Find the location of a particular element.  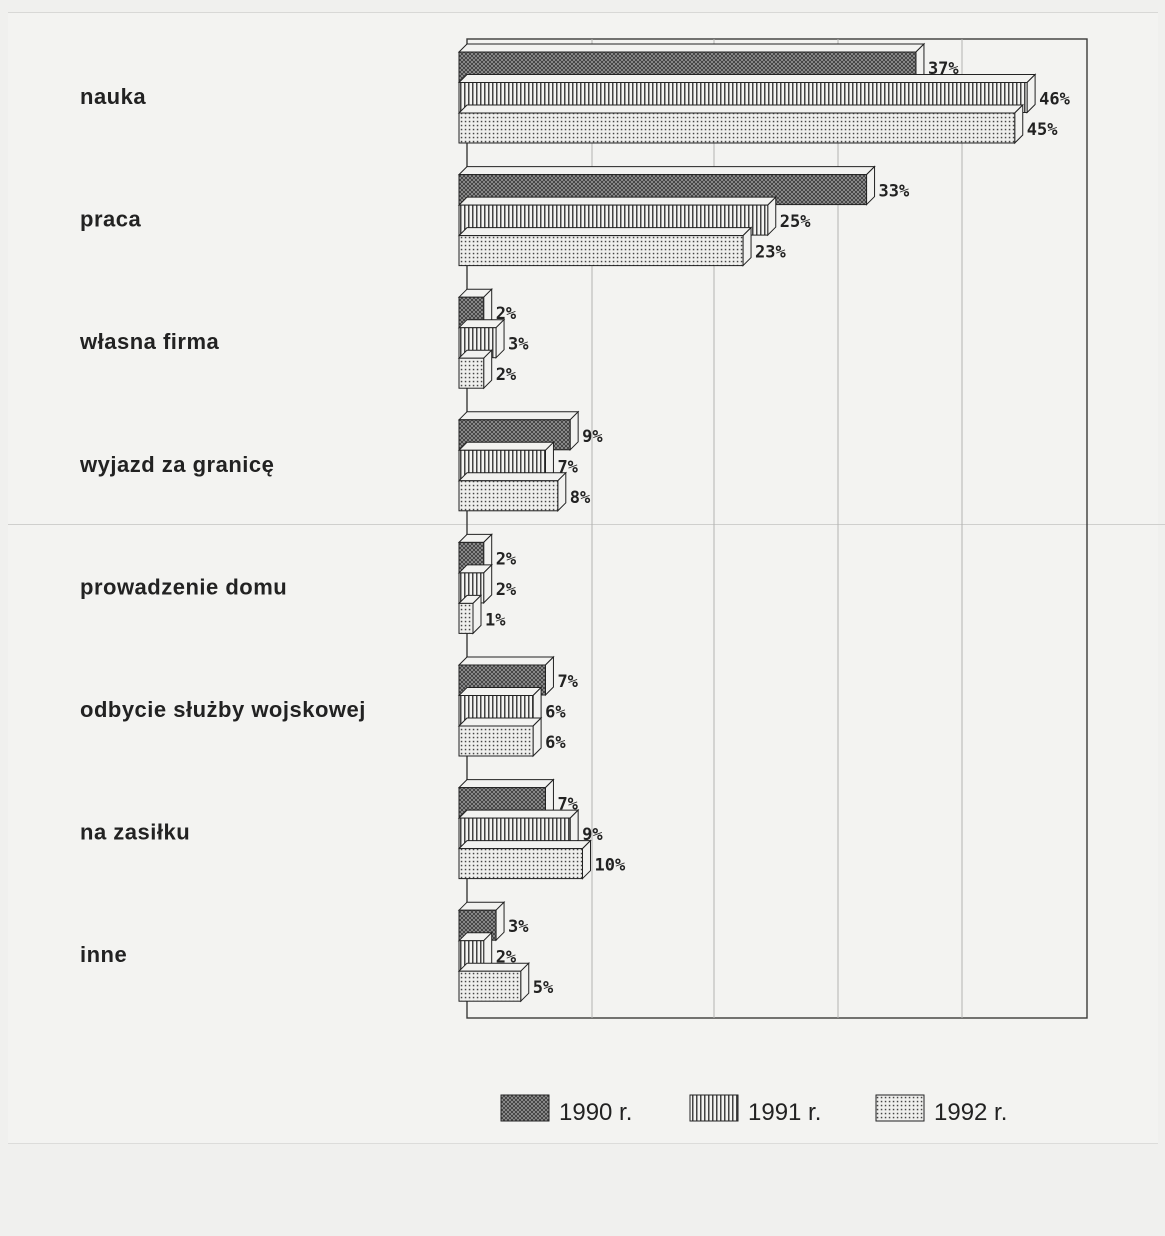

data-label: 46% is located at coordinates (1054, 100).